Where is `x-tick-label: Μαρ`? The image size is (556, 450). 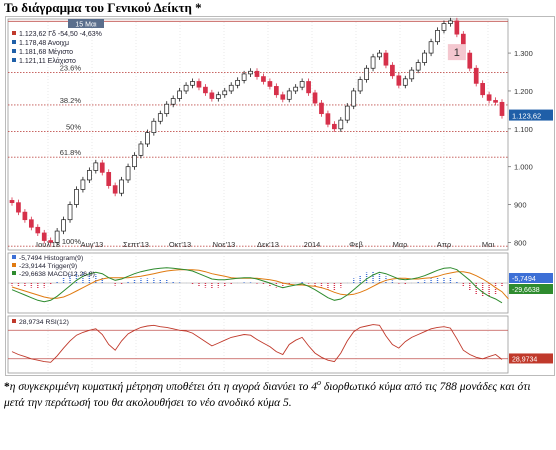 x-tick-label: Μαρ is located at coordinates (400, 244).